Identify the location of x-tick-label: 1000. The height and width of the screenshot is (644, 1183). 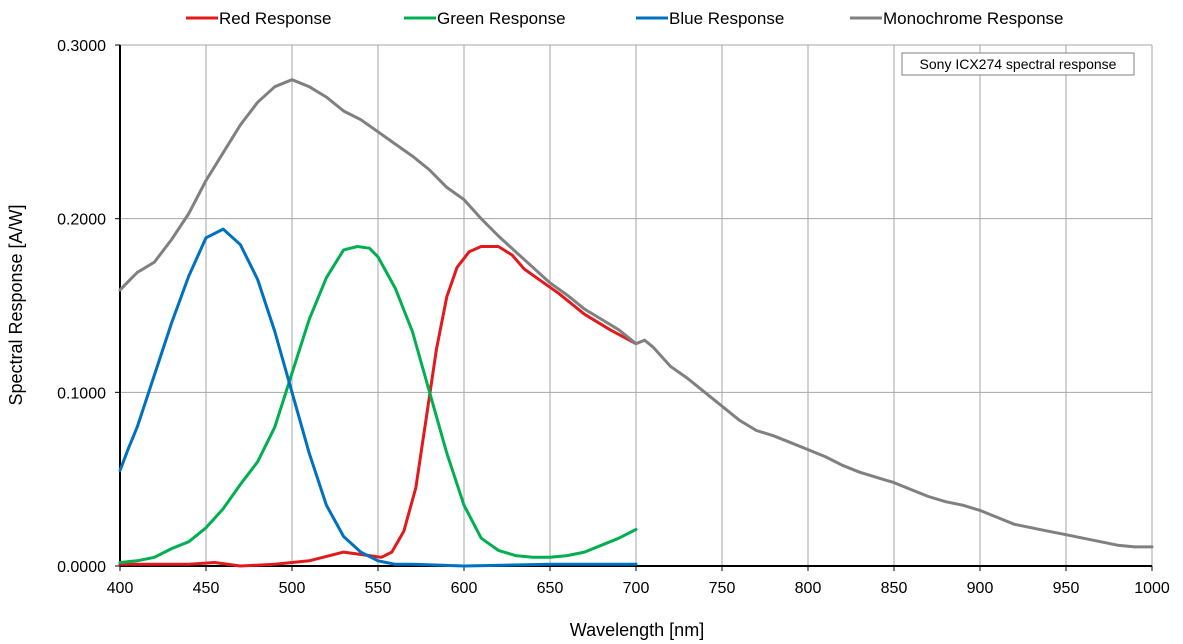
(1152, 588).